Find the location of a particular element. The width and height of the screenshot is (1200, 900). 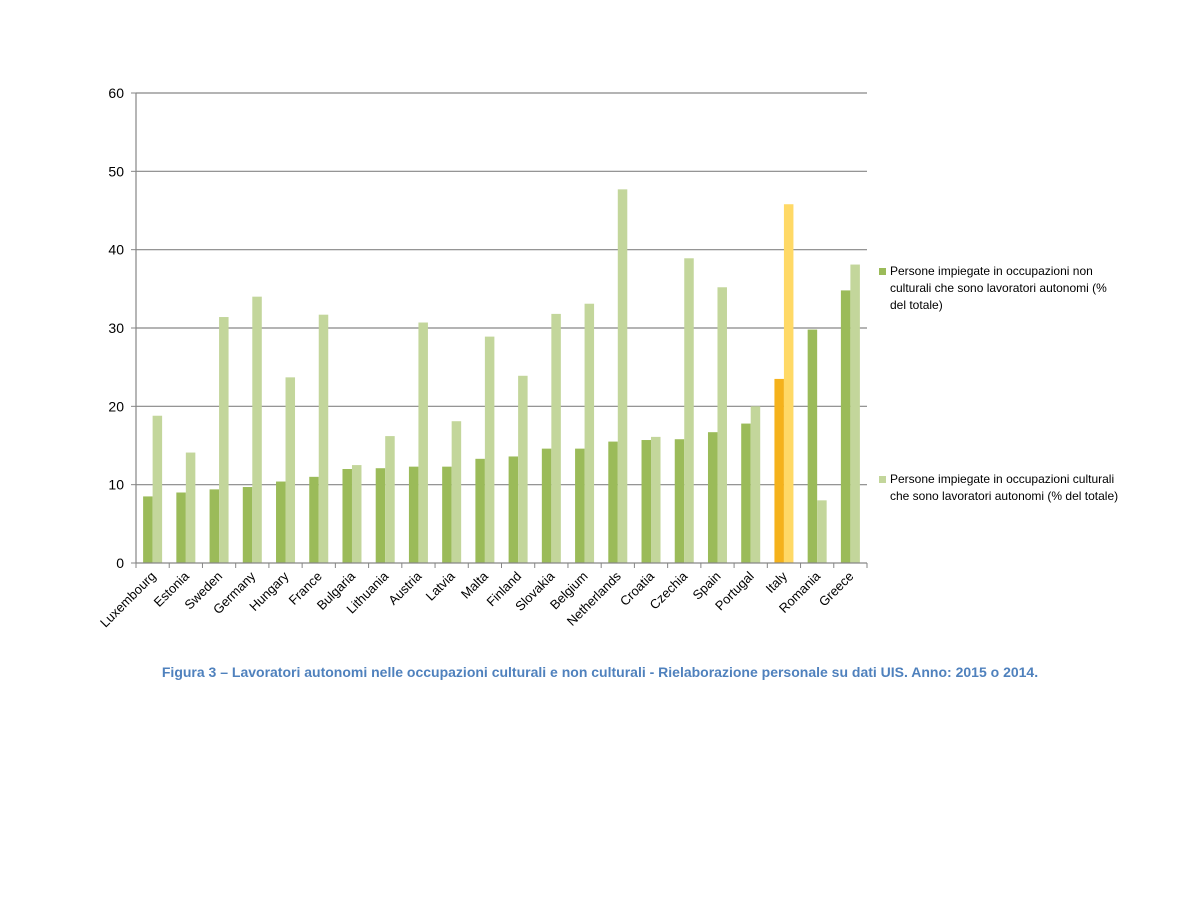

y-tick-label: 40 is located at coordinates (116, 250).